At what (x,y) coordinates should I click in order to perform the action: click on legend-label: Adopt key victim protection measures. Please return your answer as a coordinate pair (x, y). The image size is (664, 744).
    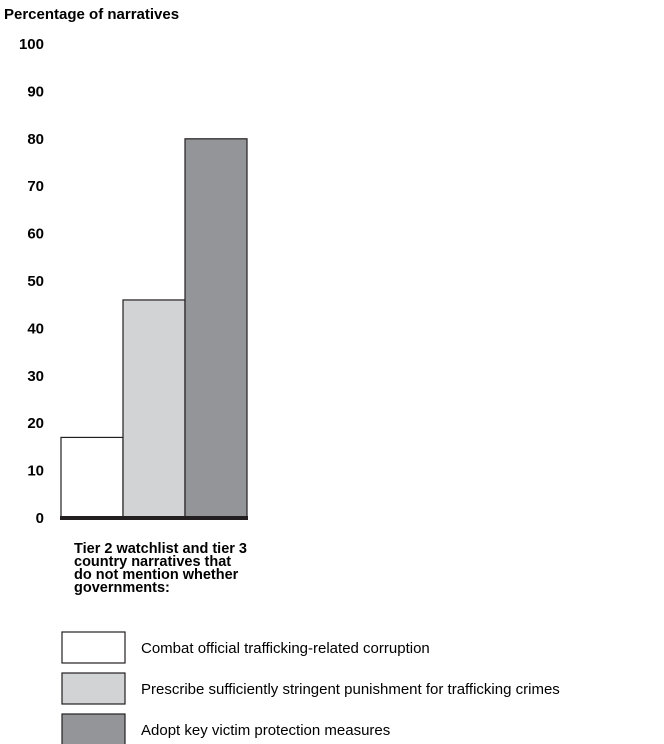
    Looking at the image, I should click on (265, 730).